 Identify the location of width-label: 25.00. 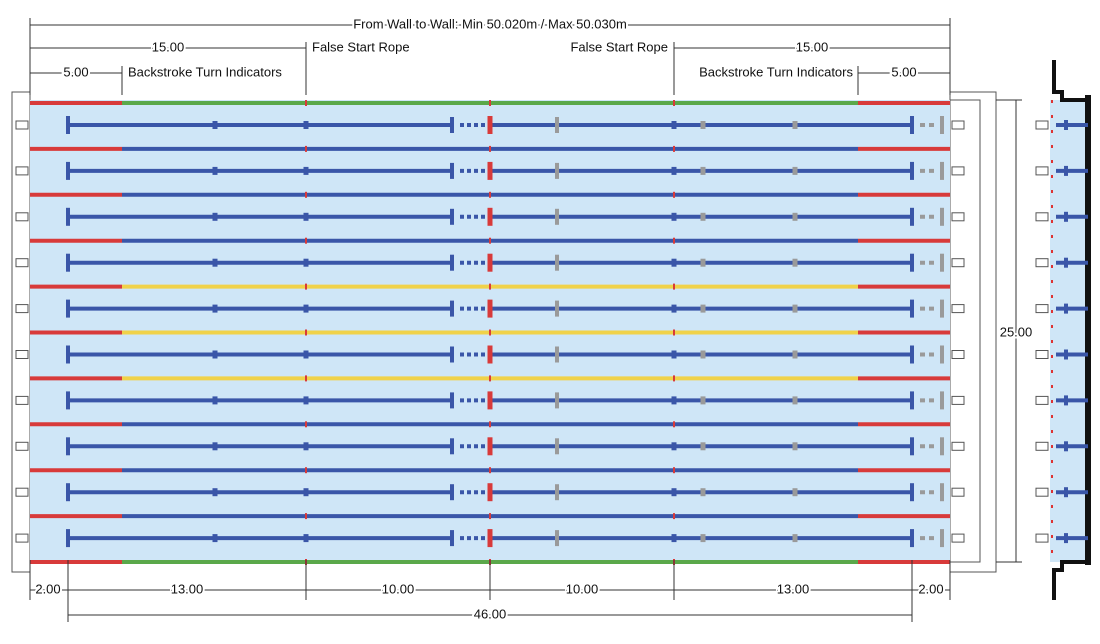
(1016, 331).